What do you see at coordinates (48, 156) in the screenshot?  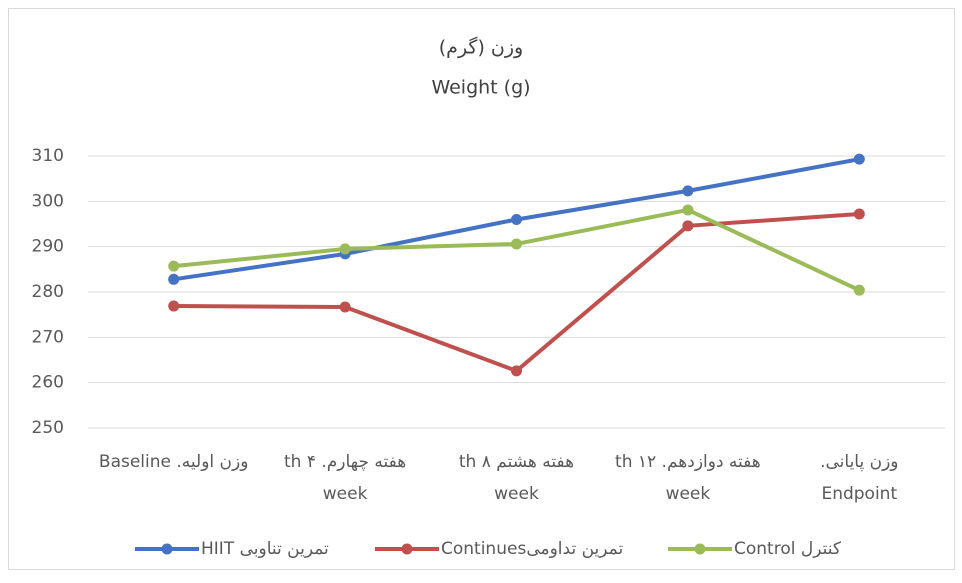 I see `y-tick-label: 310` at bounding box center [48, 156].